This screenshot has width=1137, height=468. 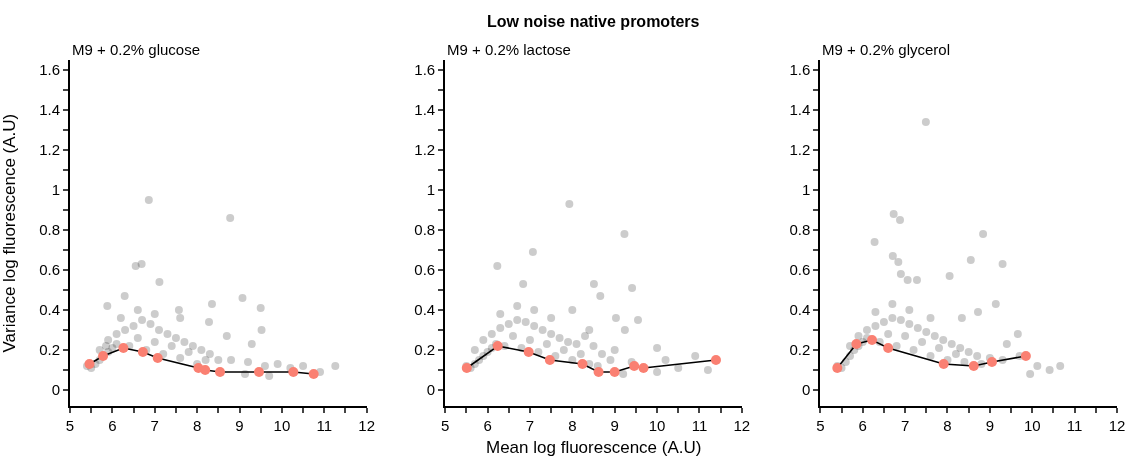 I want to click on x-axis-title: Mean log fluorescence (A.U), so click(x=594, y=447).